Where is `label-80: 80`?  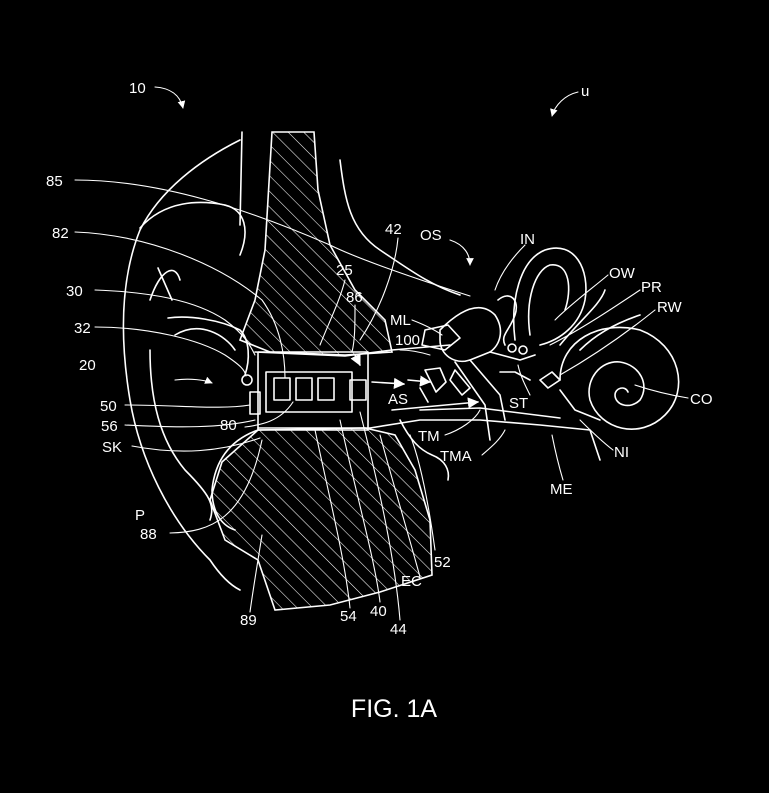
label-80: 80 is located at coordinates (228, 425).